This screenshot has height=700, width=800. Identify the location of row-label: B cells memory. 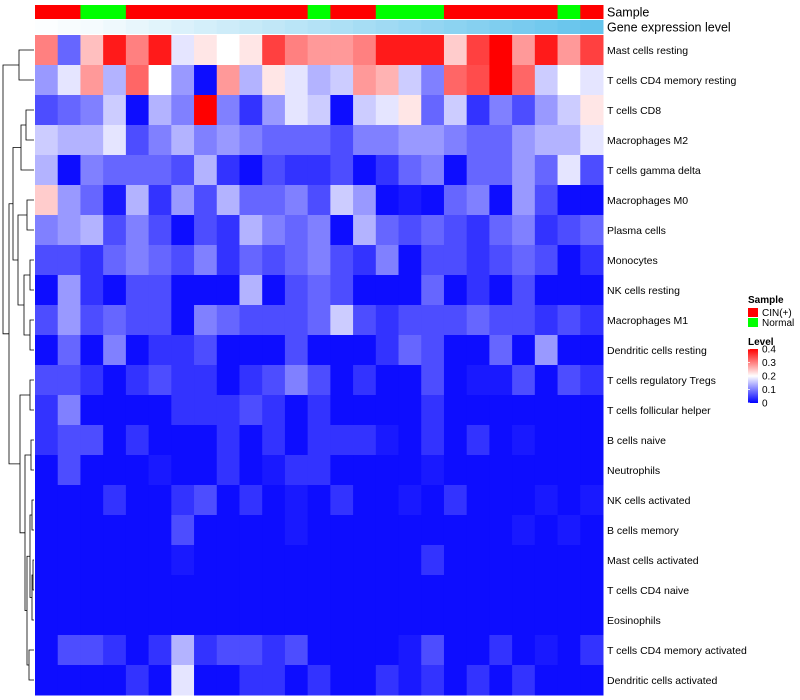
(643, 531).